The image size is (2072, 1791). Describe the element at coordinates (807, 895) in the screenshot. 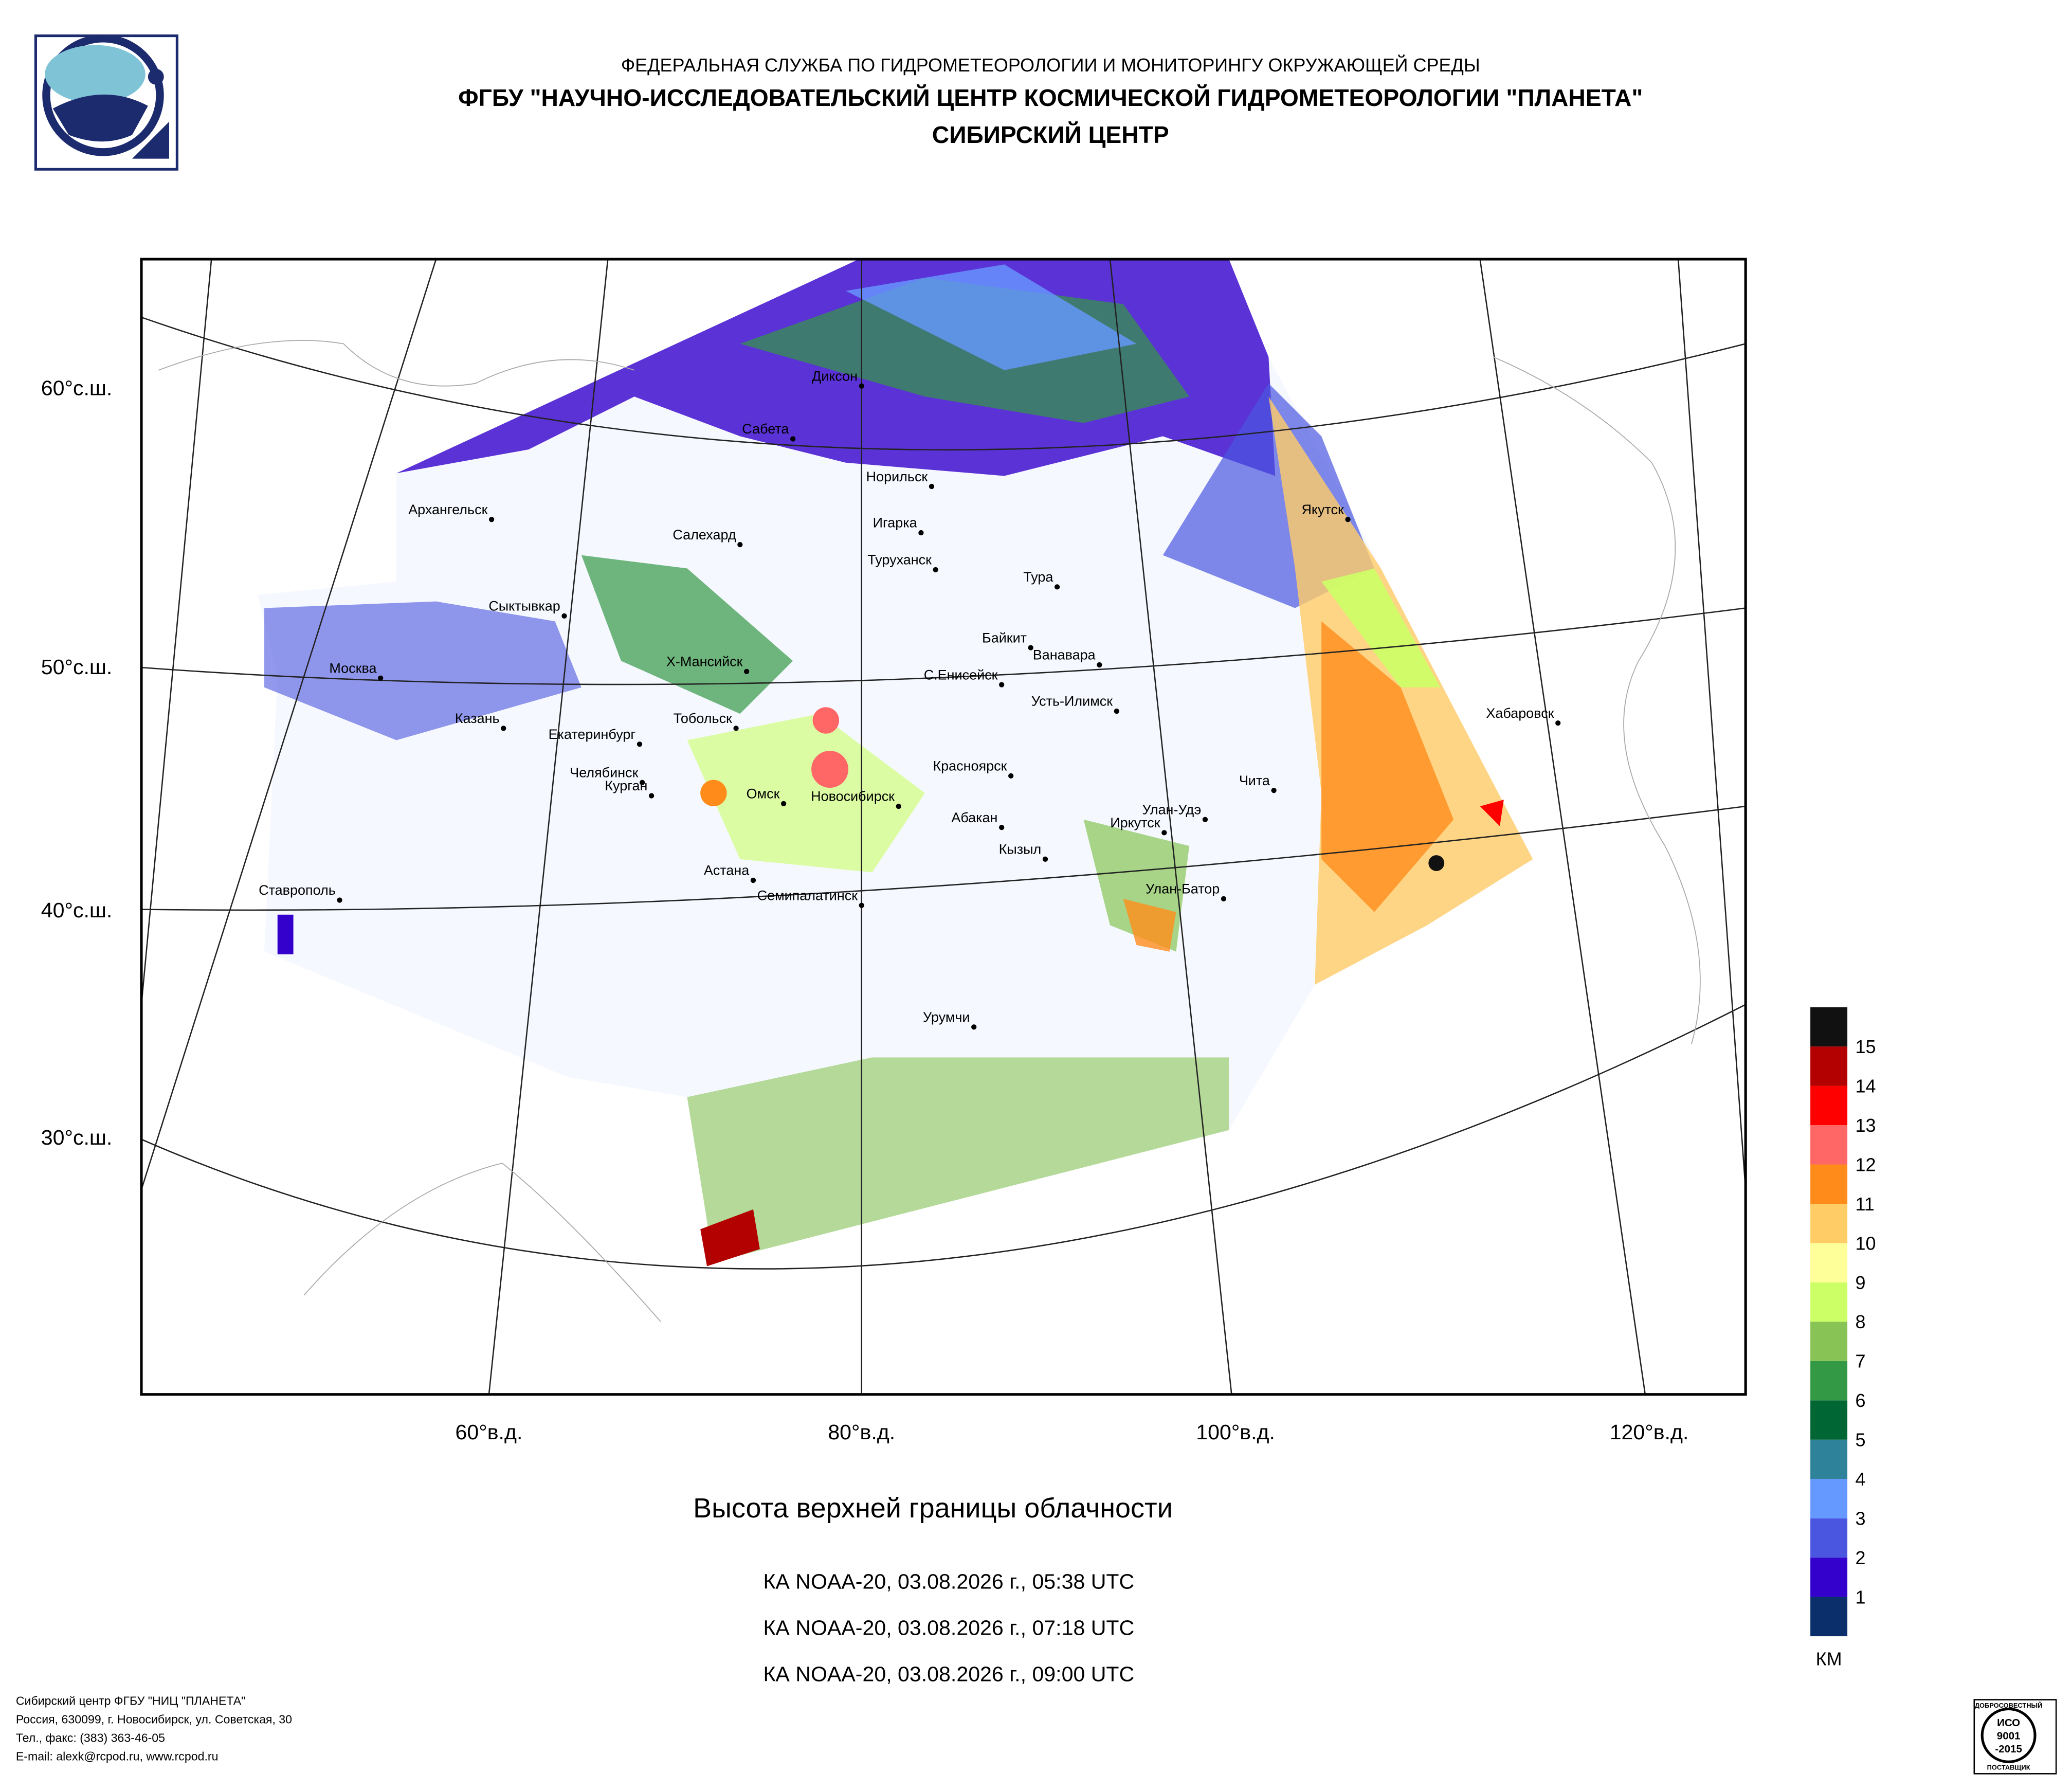

I see `city-label: Семипалатинск` at that location.